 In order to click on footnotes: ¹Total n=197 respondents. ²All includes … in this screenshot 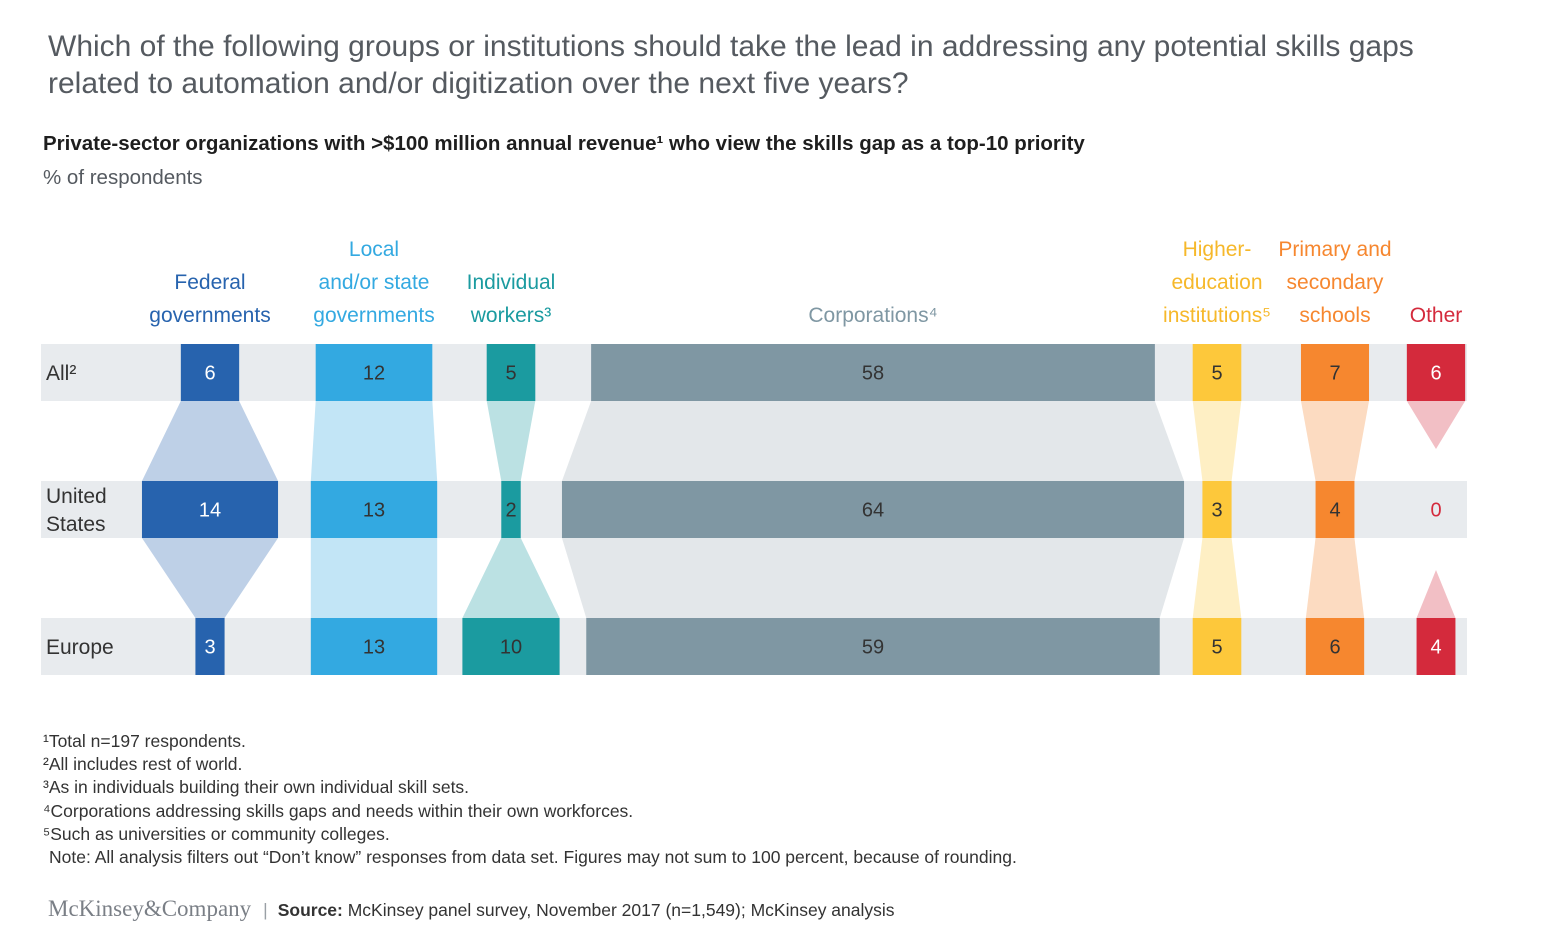, I will do `click(530, 799)`.